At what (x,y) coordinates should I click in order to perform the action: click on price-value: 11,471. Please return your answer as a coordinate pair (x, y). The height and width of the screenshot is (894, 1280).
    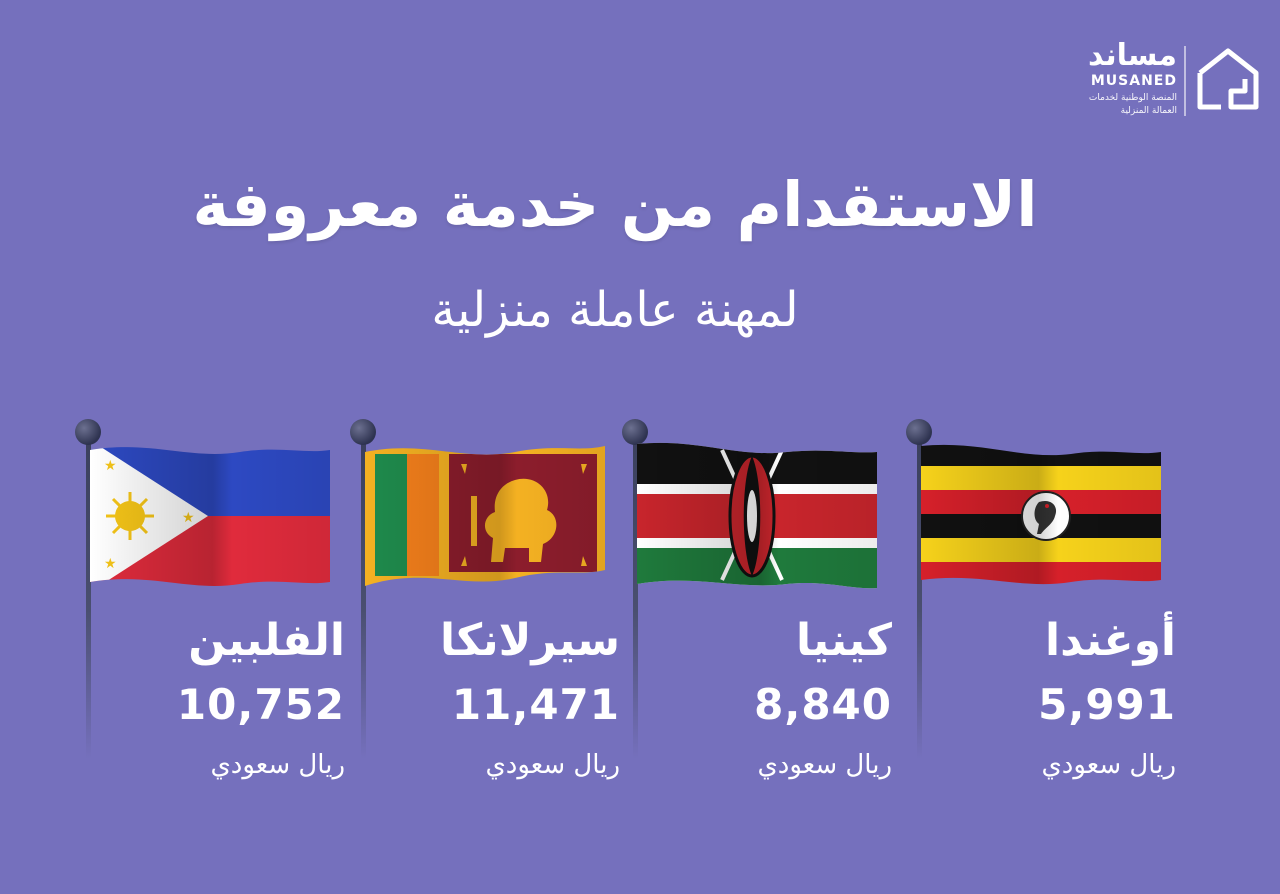
    Looking at the image, I should click on (535, 704).